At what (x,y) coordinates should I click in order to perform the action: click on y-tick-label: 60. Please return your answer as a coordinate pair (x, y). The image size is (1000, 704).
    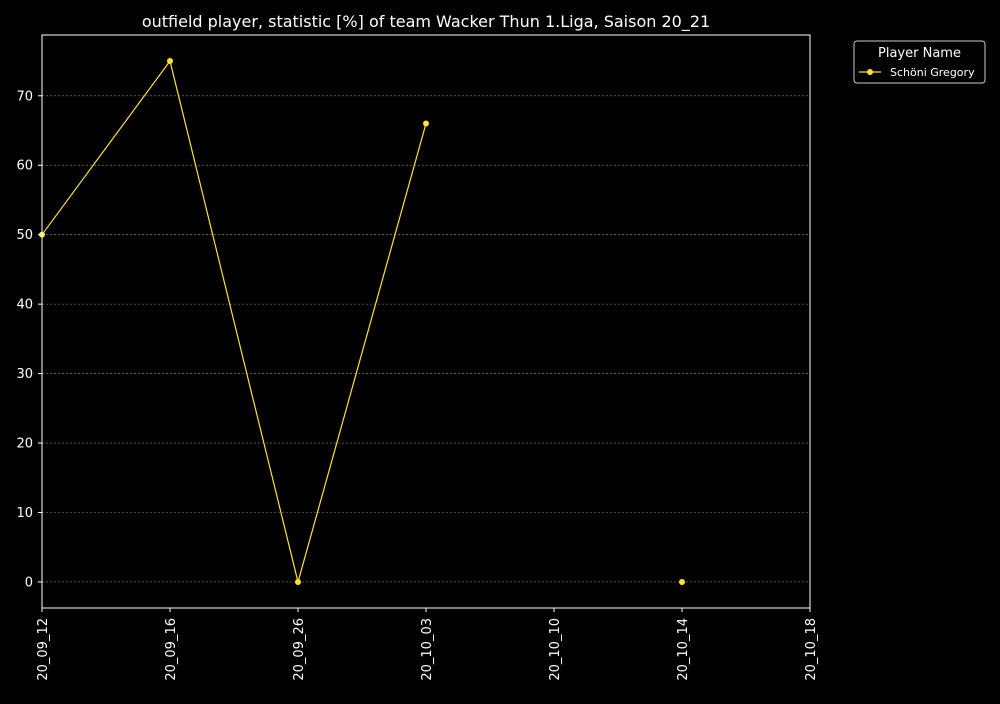
    Looking at the image, I should click on (24, 166).